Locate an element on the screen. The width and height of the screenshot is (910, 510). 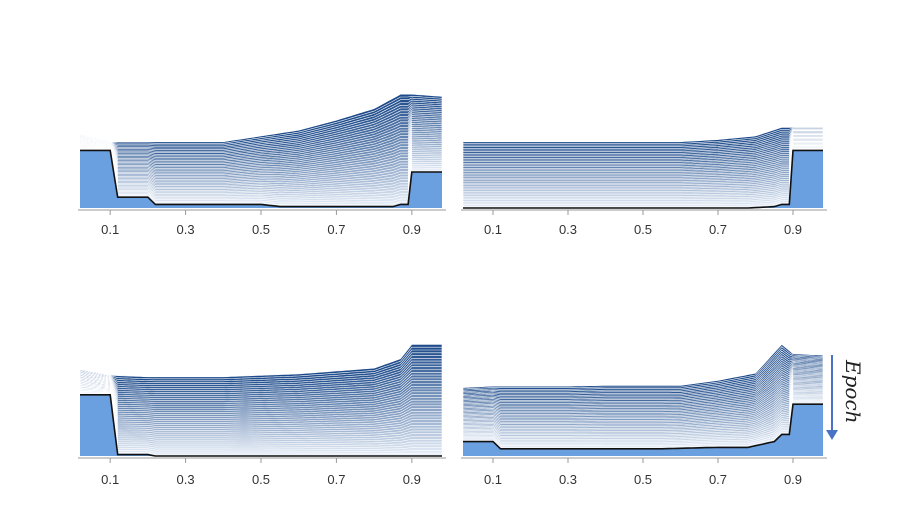
epoch-annotation: Epoch is located at coordinates (845, 397).